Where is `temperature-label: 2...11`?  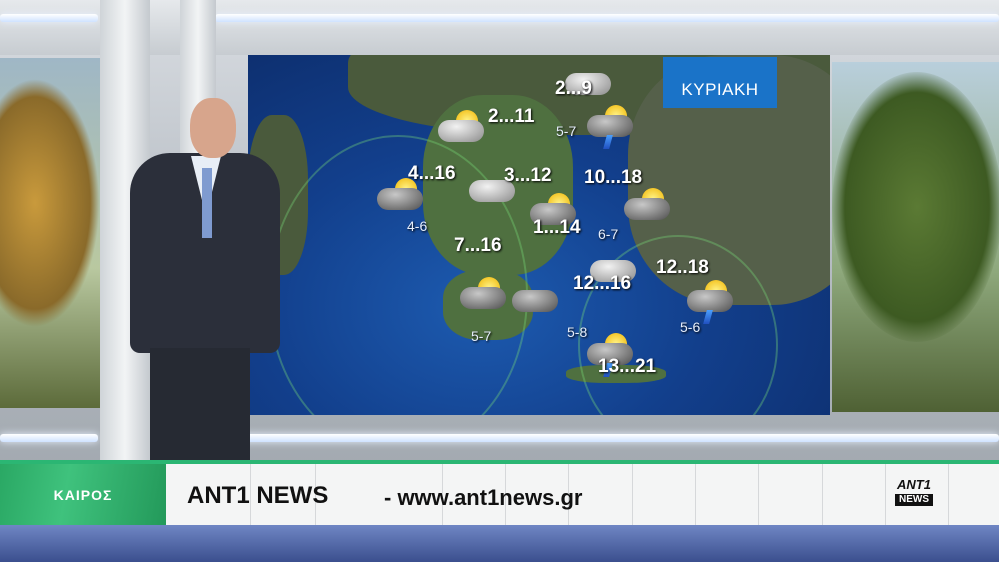 temperature-label: 2...11 is located at coordinates (511, 116).